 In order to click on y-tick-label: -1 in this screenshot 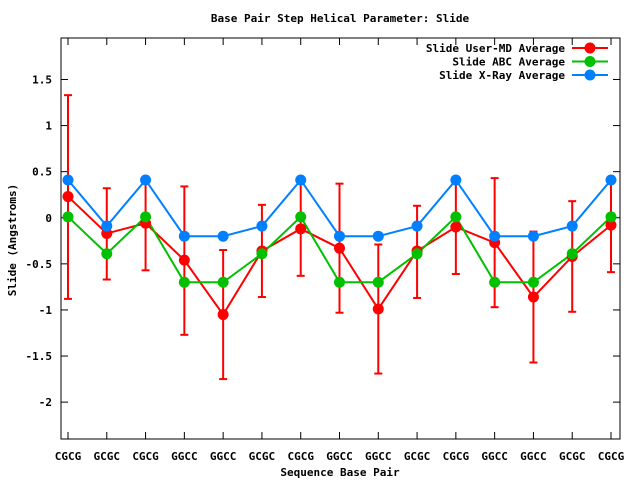, I will do `click(46, 310)`.